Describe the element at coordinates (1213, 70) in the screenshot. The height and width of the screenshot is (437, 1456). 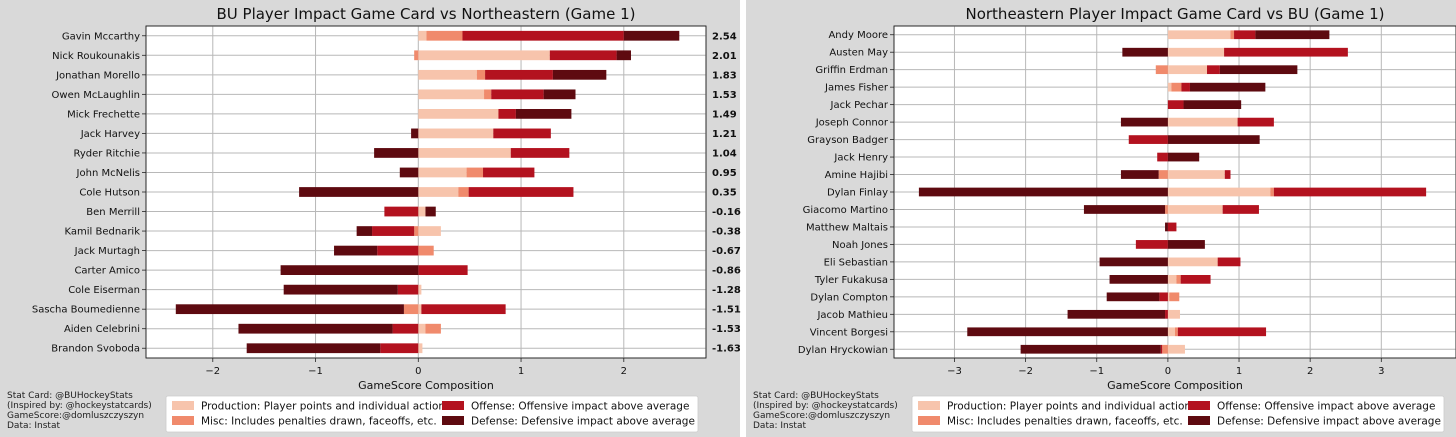
I see `bar-offense-griffin-erdman` at that location.